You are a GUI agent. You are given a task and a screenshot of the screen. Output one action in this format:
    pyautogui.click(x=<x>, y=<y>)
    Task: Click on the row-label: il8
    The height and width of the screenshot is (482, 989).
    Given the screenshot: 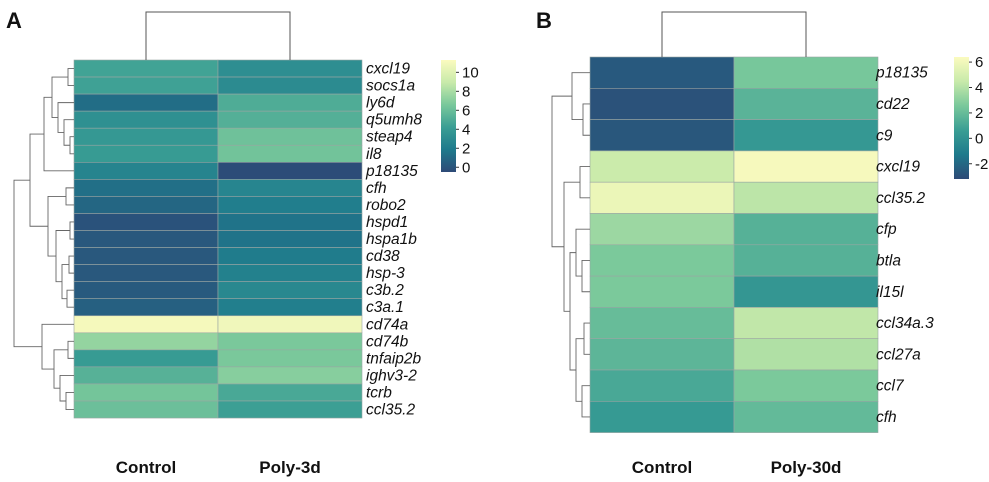 What is the action you would take?
    pyautogui.click(x=374, y=154)
    